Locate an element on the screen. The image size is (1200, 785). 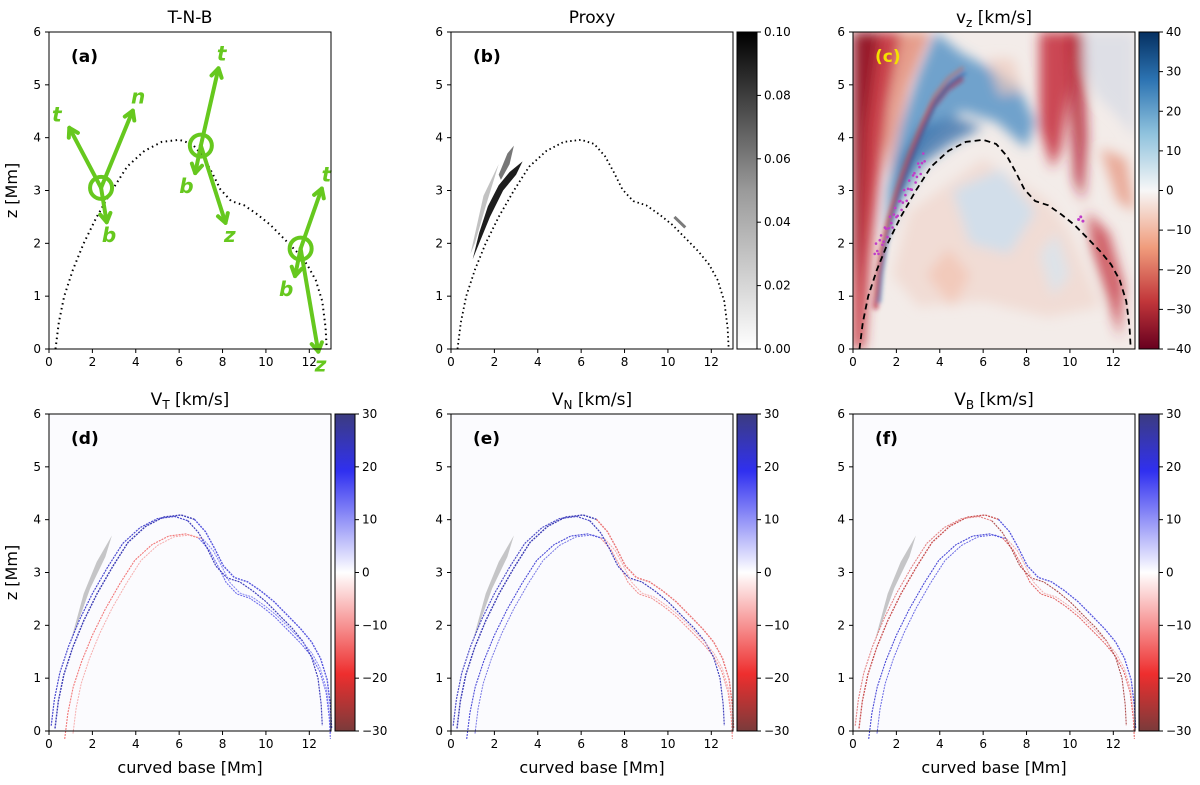
colorbar-tick-label: 20 is located at coordinates (771, 467).